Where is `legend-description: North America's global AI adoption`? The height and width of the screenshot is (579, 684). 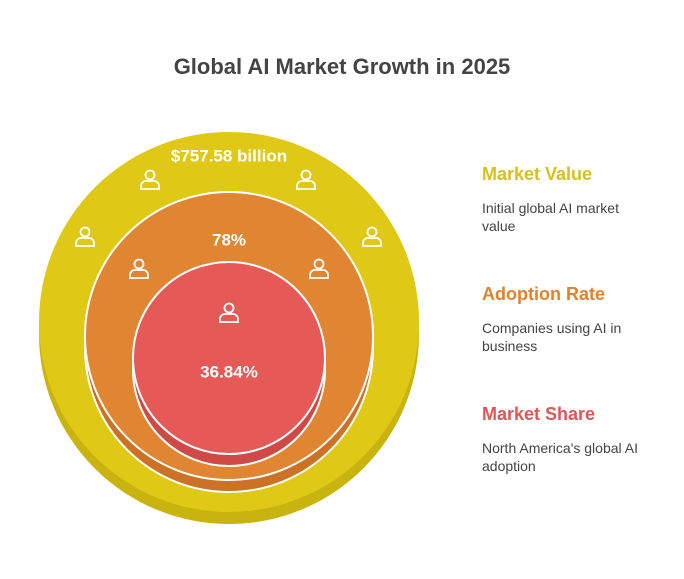 legend-description: North America's global AI adoption is located at coordinates (560, 457).